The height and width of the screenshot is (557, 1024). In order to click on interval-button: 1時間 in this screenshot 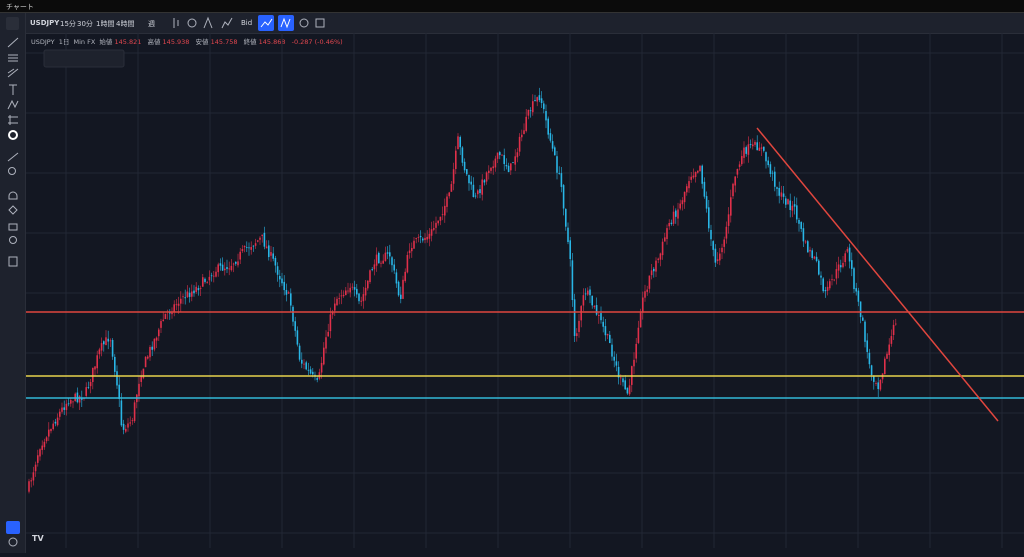, I will do `click(105, 24)`.